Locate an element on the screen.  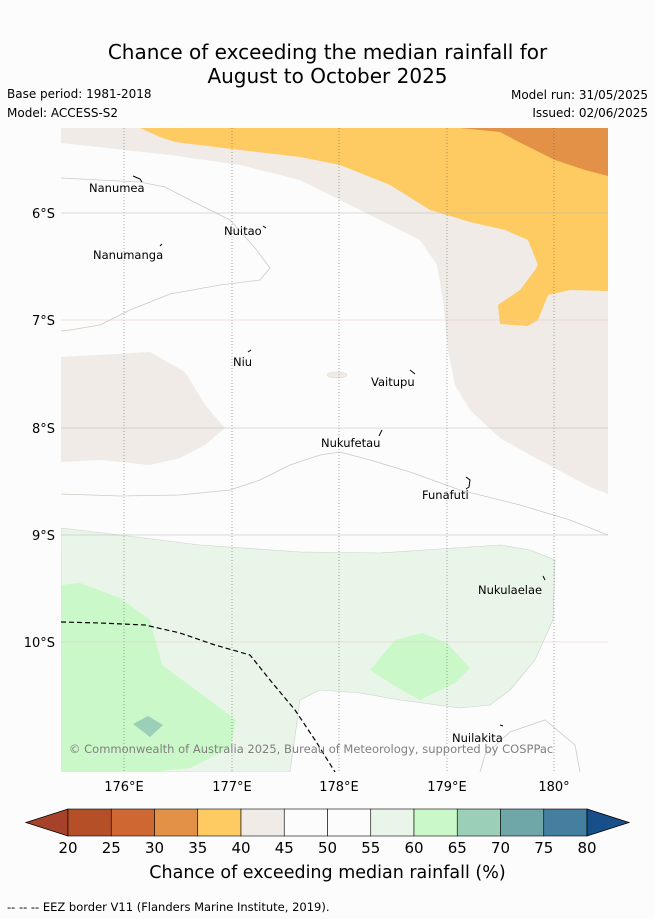
lon-label-180: 180° is located at coordinates (553, 787).